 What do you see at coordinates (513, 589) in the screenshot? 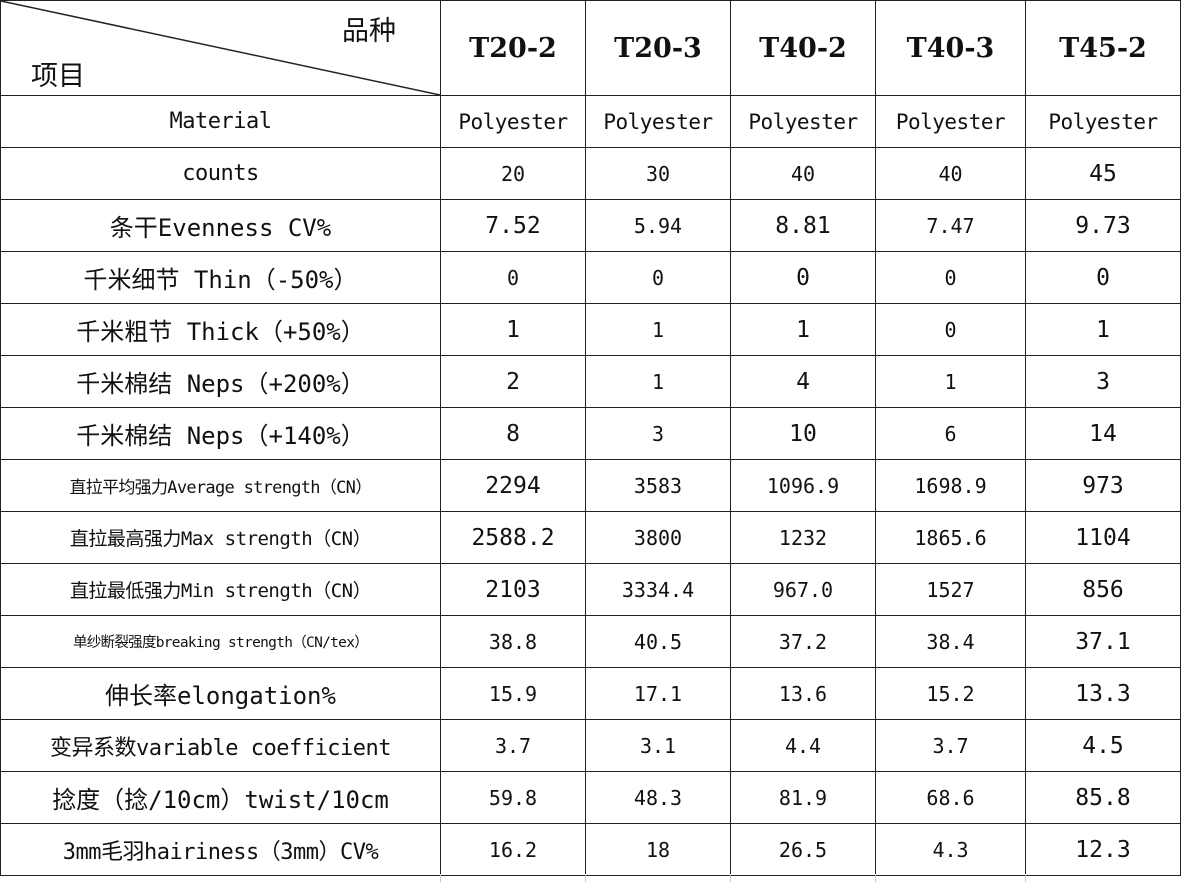
I see `table-cell: 2103` at bounding box center [513, 589].